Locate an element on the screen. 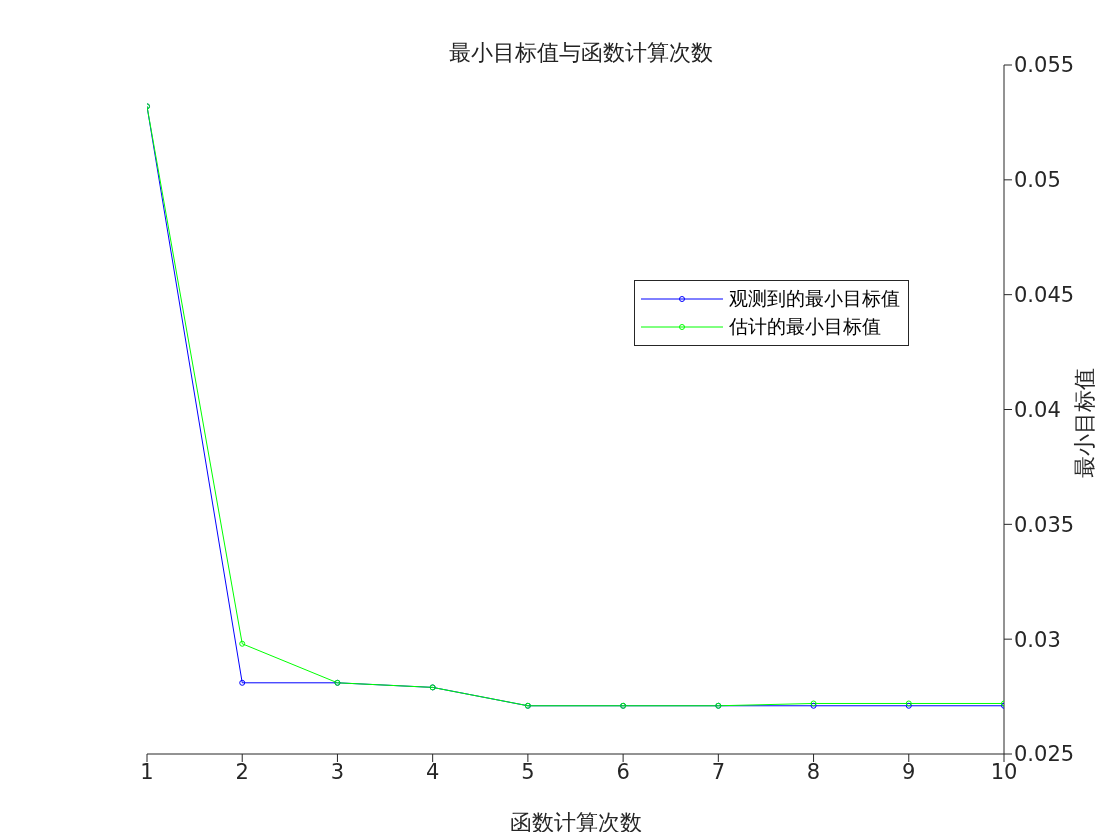  chart-title: 最小目标值与函数计算次数 is located at coordinates (580, 53).